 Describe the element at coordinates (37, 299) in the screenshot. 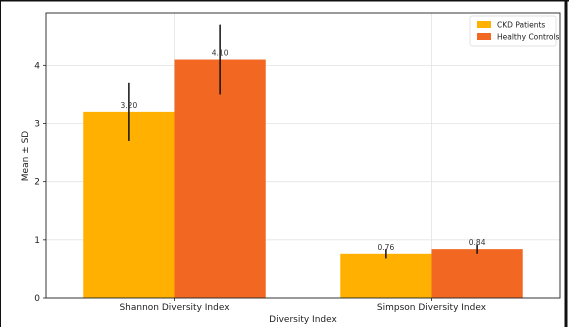

I see `y-tick-label: 0` at that location.